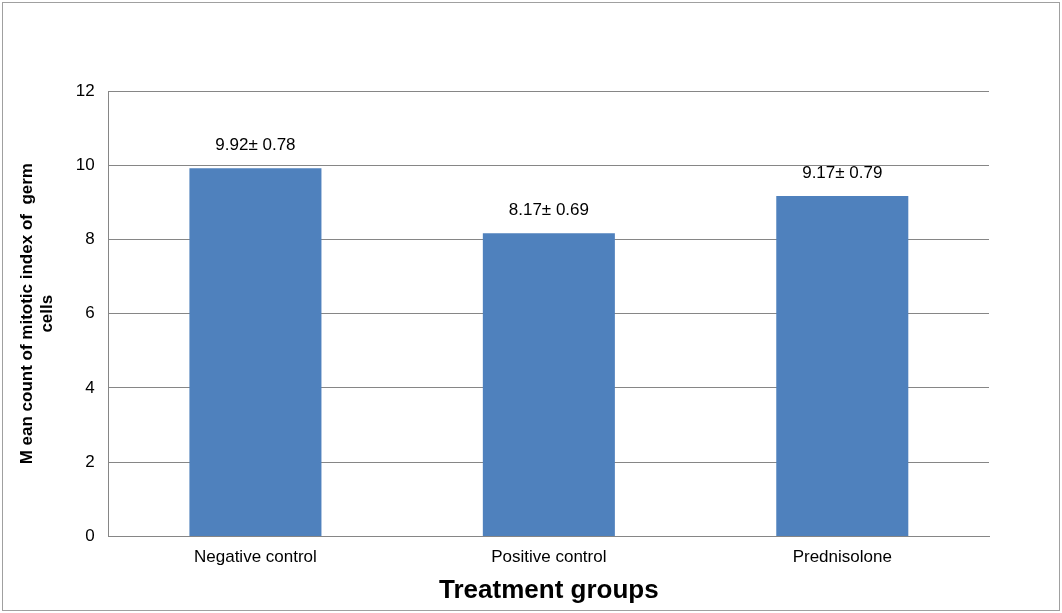 This screenshot has height=613, width=1062. Describe the element at coordinates (549, 588) in the screenshot. I see `x-axis-title: Treatment groups` at that location.